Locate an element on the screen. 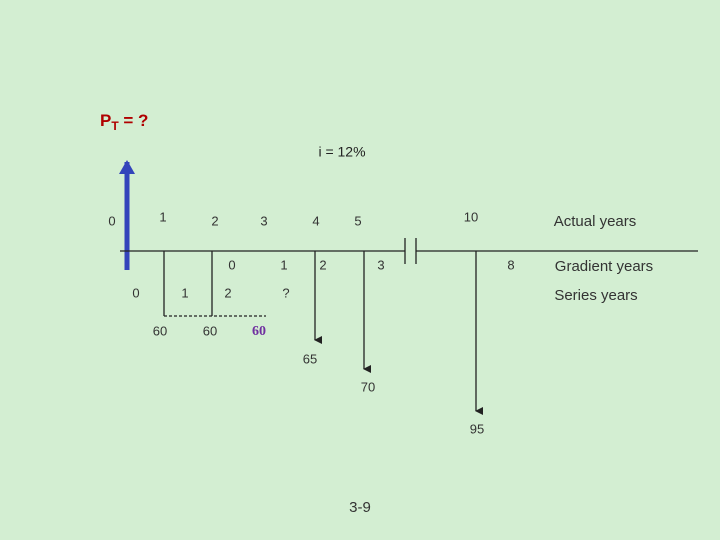  gradient-year: 8 is located at coordinates (510, 264).